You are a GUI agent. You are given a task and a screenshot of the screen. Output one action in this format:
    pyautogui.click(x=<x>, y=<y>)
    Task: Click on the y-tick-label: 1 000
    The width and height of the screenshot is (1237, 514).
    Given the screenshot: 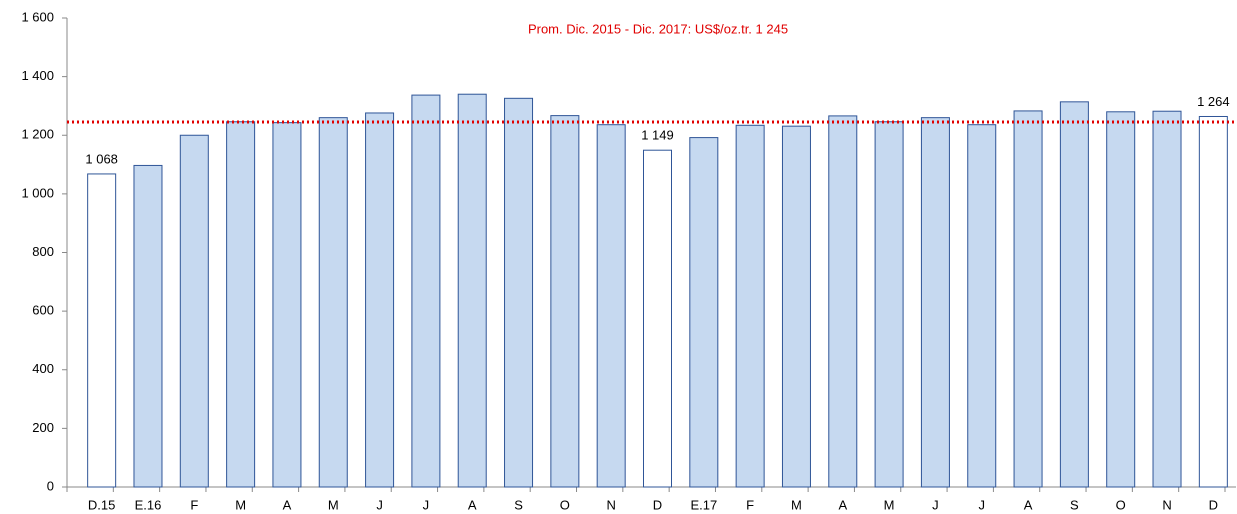 What is the action you would take?
    pyautogui.click(x=37, y=192)
    